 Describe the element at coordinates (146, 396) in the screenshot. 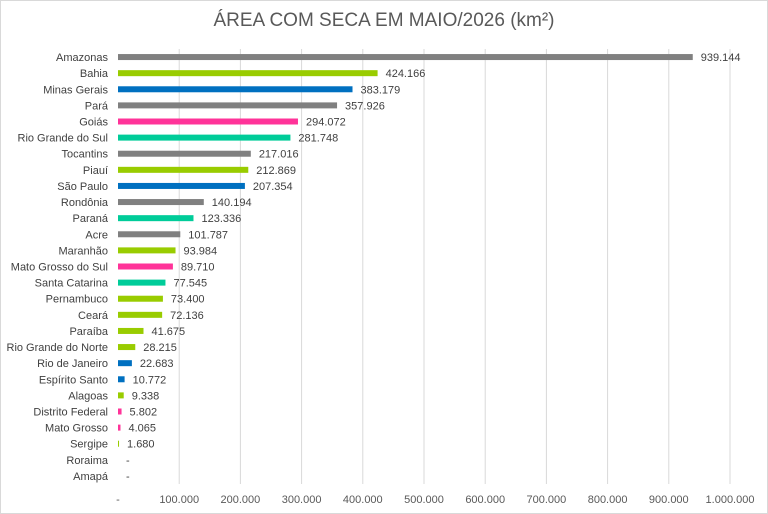

I see `data-label: 9.338` at that location.